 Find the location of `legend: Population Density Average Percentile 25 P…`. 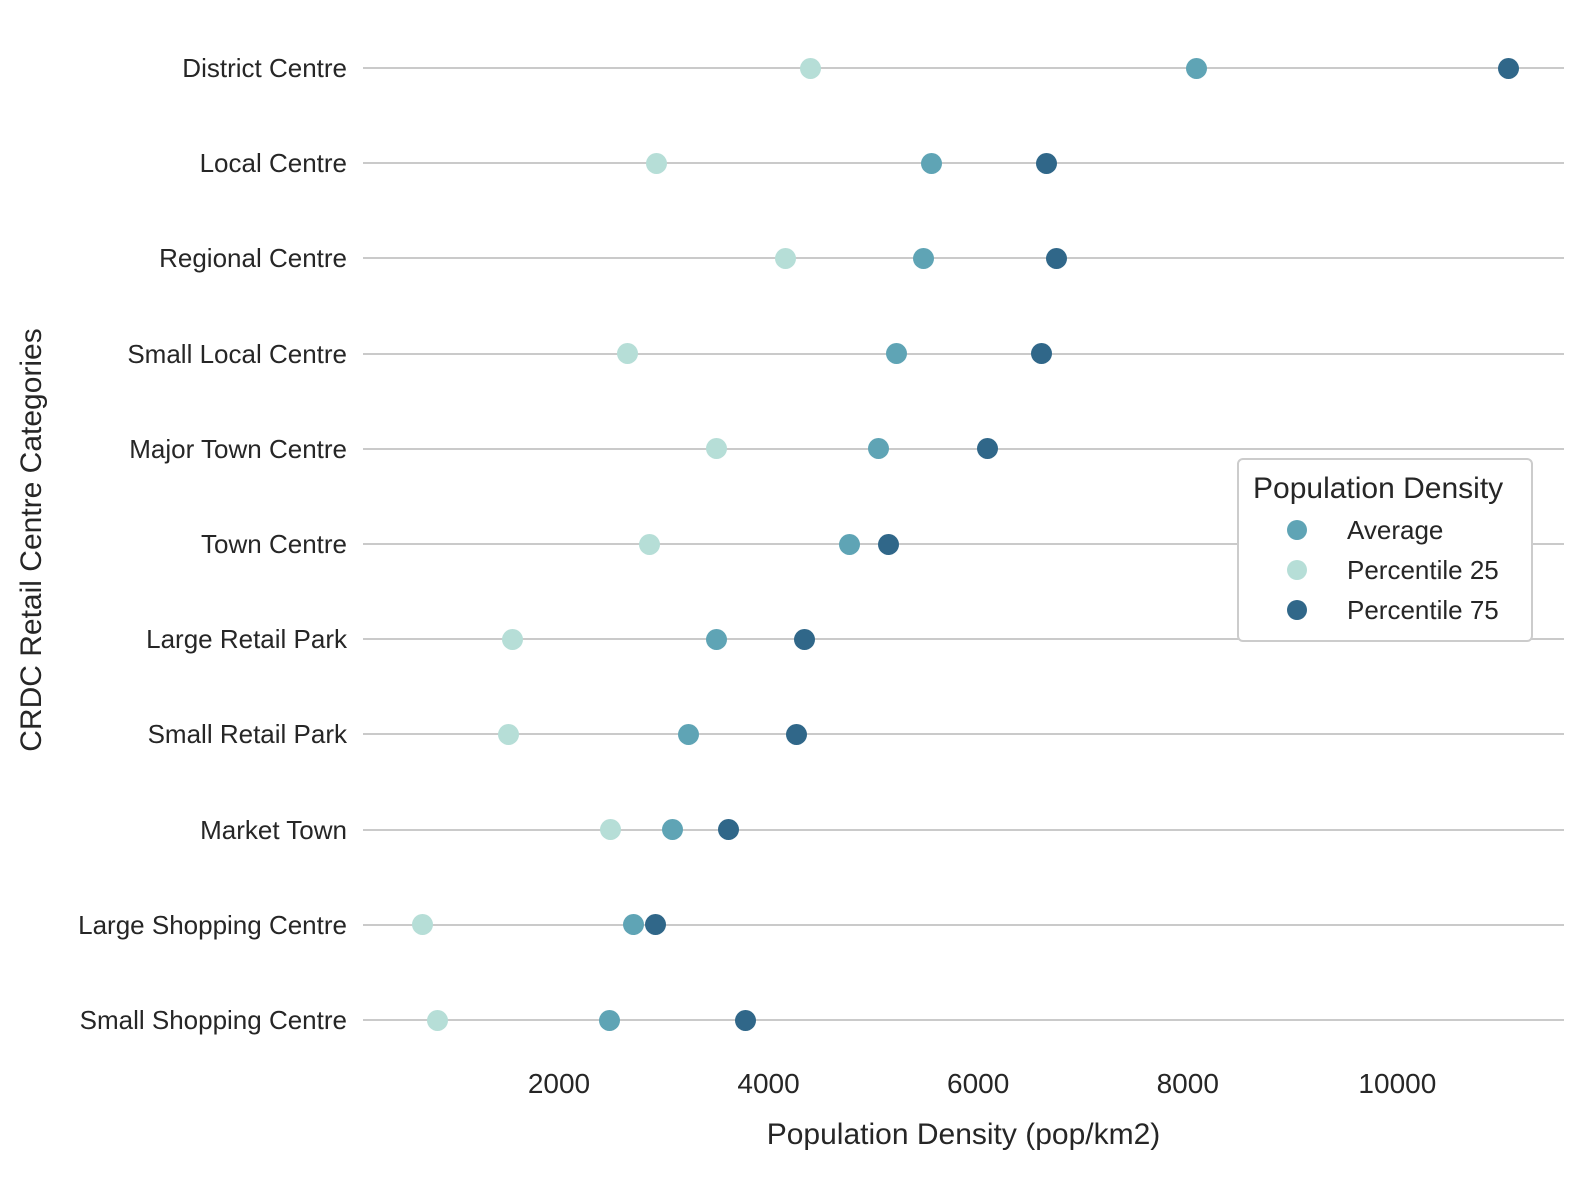

legend: Population Density Average Percentile 25 P… is located at coordinates (1385, 550).